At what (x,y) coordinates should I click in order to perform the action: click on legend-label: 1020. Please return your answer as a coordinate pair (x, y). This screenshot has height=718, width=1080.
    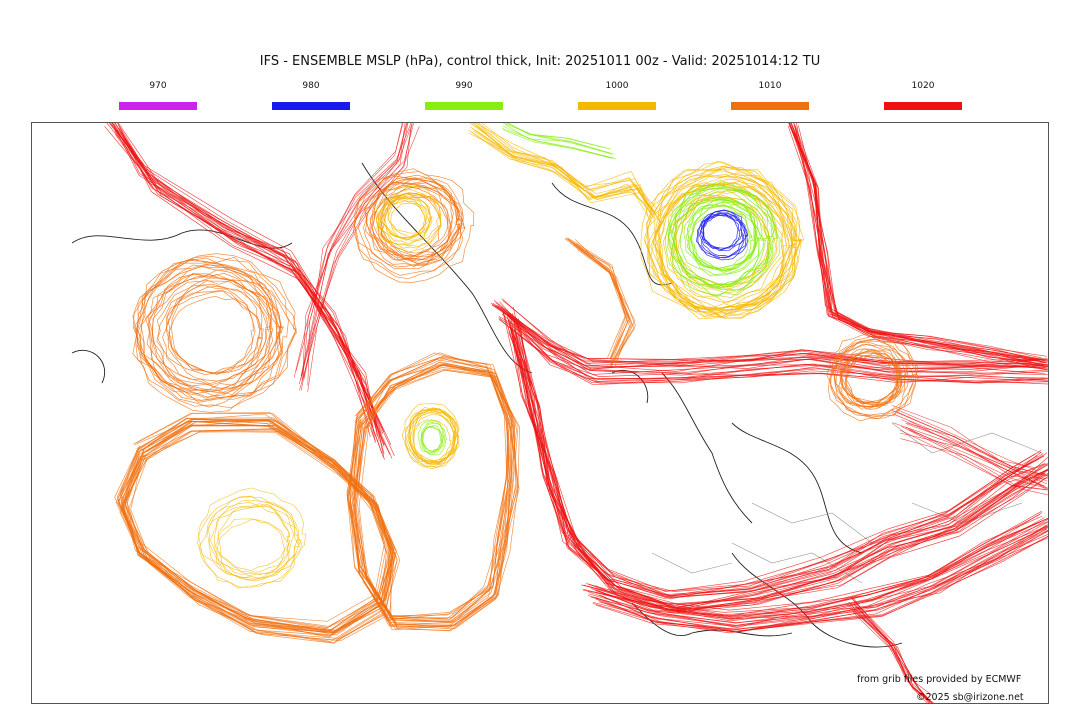
    Looking at the image, I should click on (923, 86).